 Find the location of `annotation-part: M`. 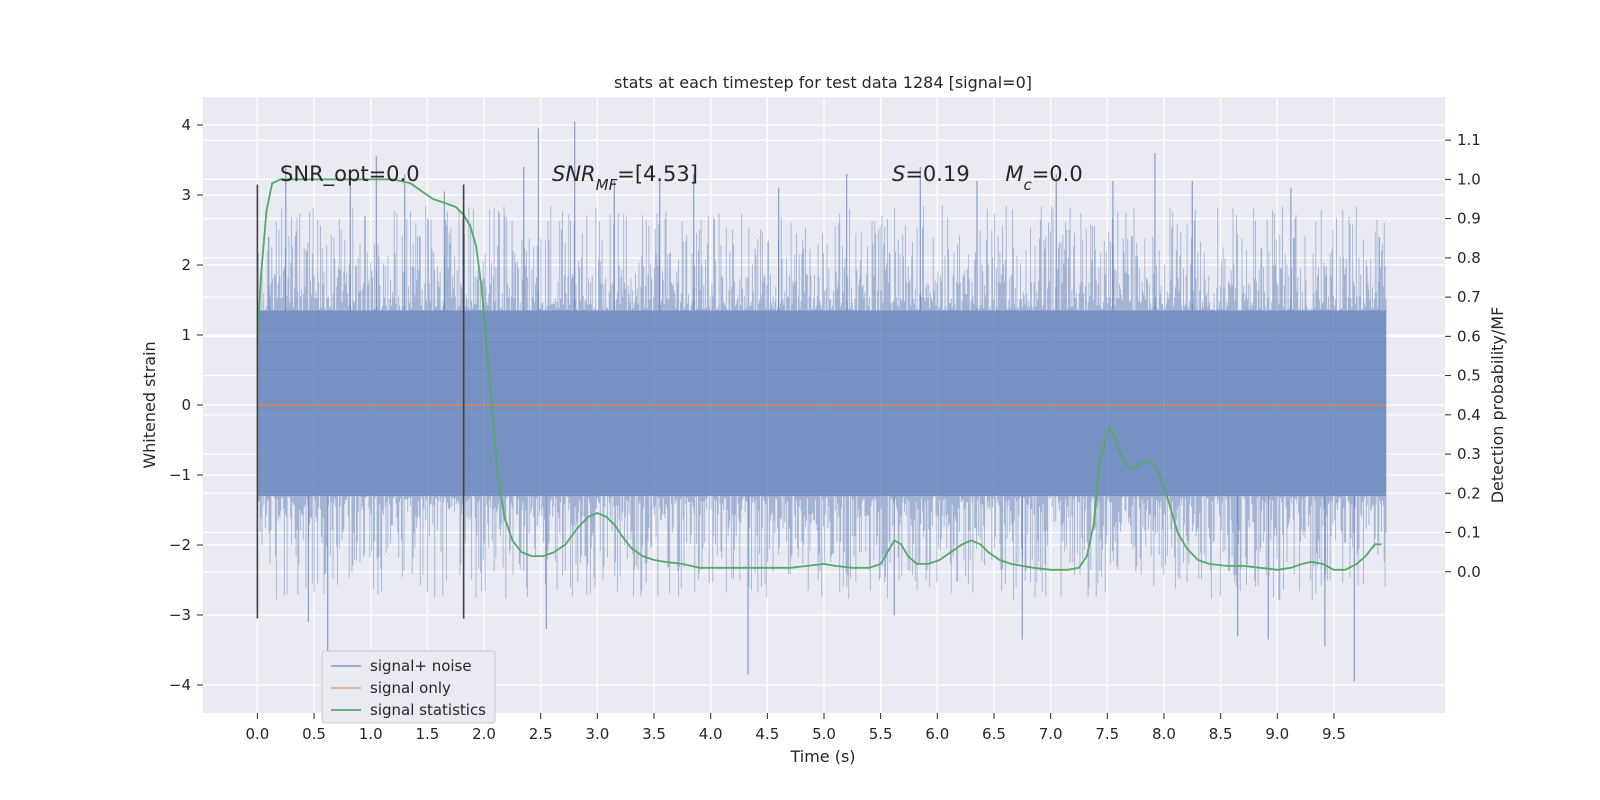

annotation-part: M is located at coordinates (1014, 174).